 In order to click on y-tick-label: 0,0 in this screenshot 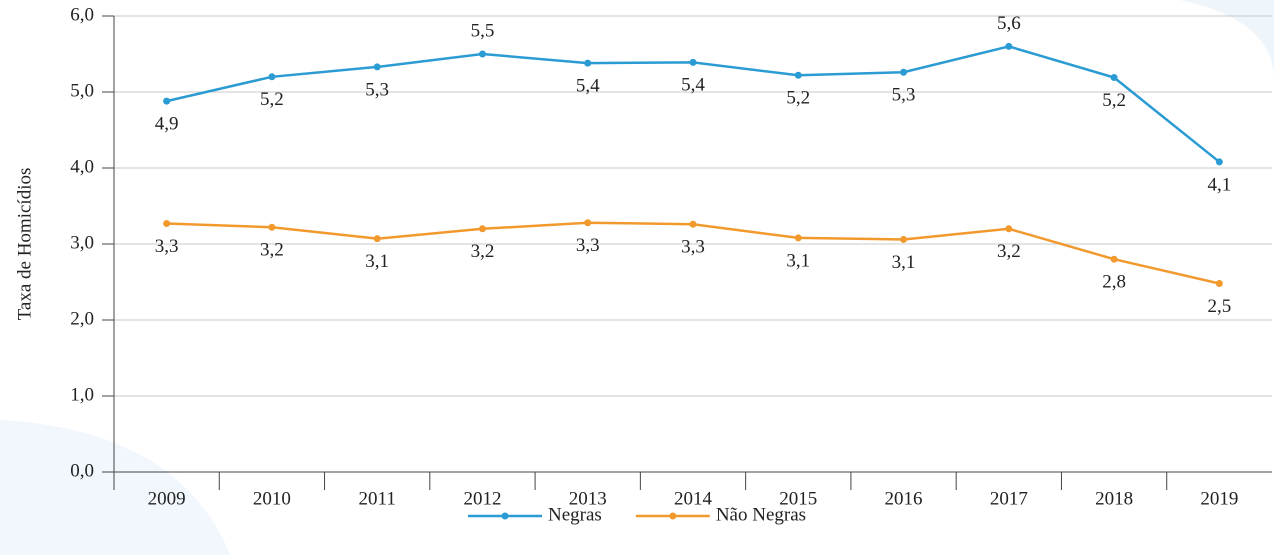, I will do `click(82, 470)`.